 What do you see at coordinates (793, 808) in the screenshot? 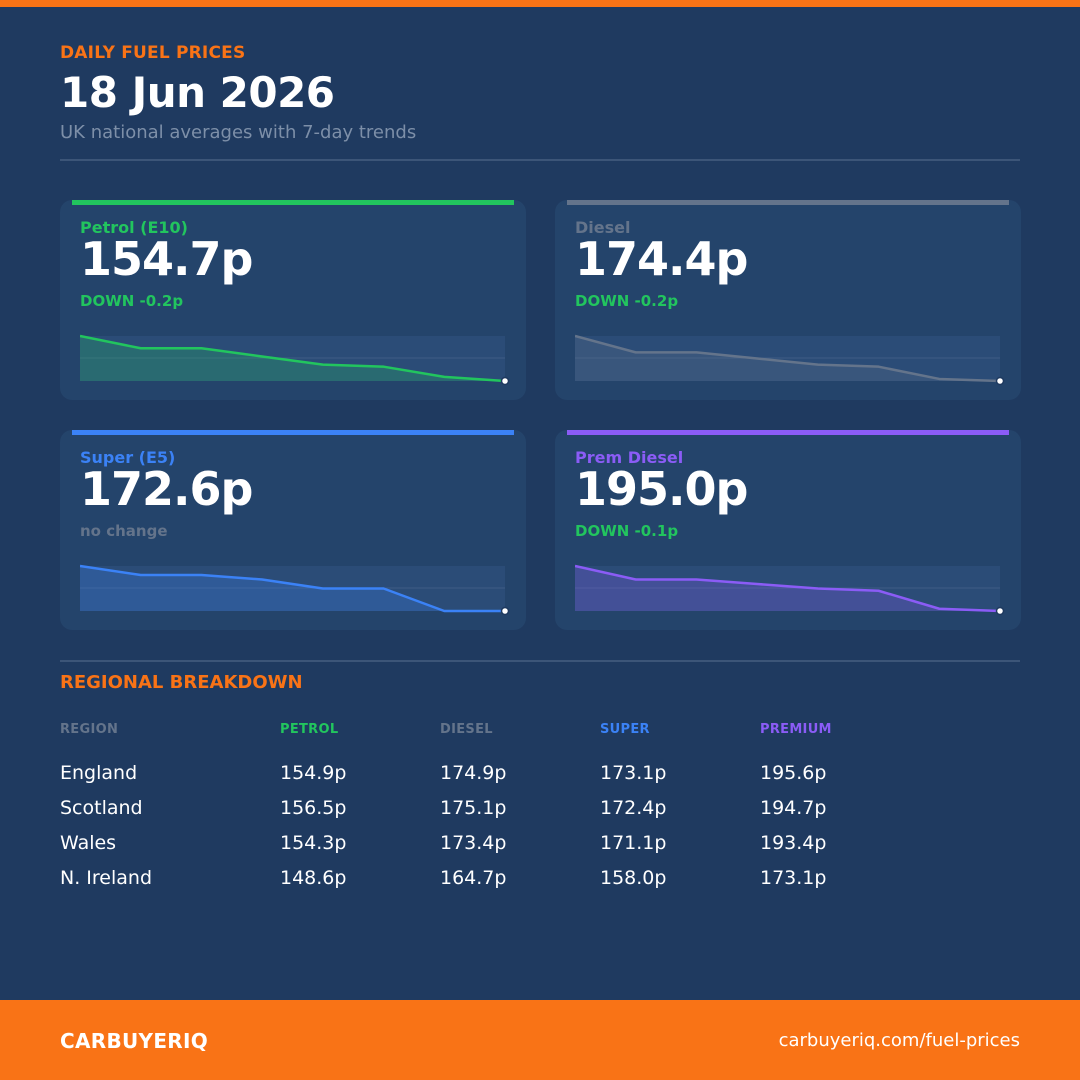
I see `region-premium-price: 194.7p` at bounding box center [793, 808].